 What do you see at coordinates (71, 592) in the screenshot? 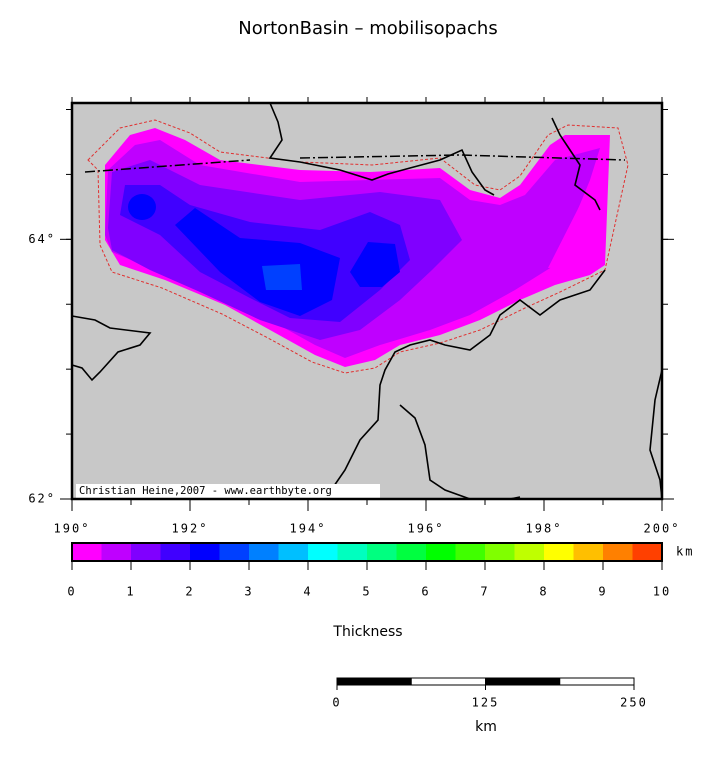
I see `colorbar-tick-label: 0` at bounding box center [71, 592].